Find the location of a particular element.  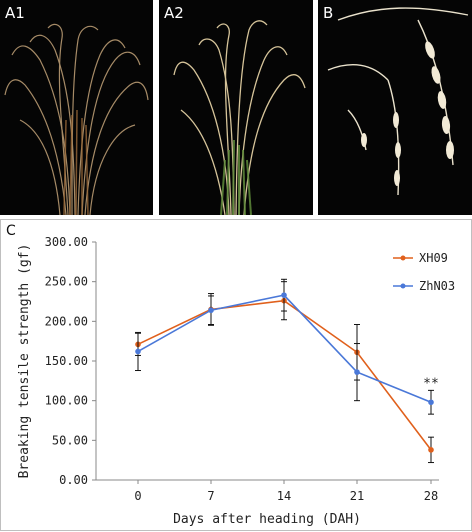

y-tick-label: 50.00 is located at coordinates (70, 440).